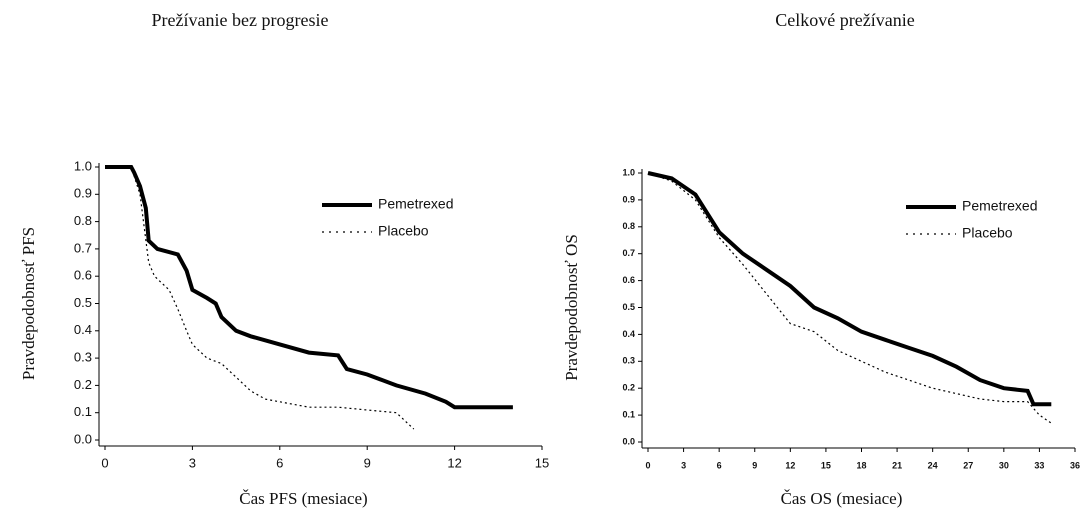 This screenshot has width=1087, height=516. Describe the element at coordinates (240, 20) in the screenshot. I see `chart-title: Prežívanie bez progresie` at that location.